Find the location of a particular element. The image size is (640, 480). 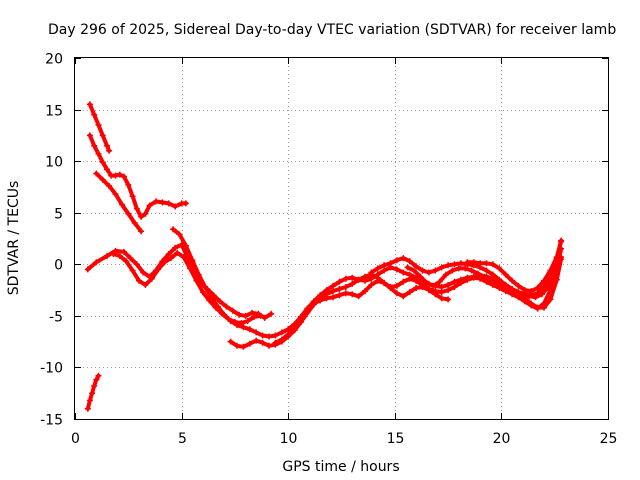

x-tick-label: 10 is located at coordinates (289, 439).